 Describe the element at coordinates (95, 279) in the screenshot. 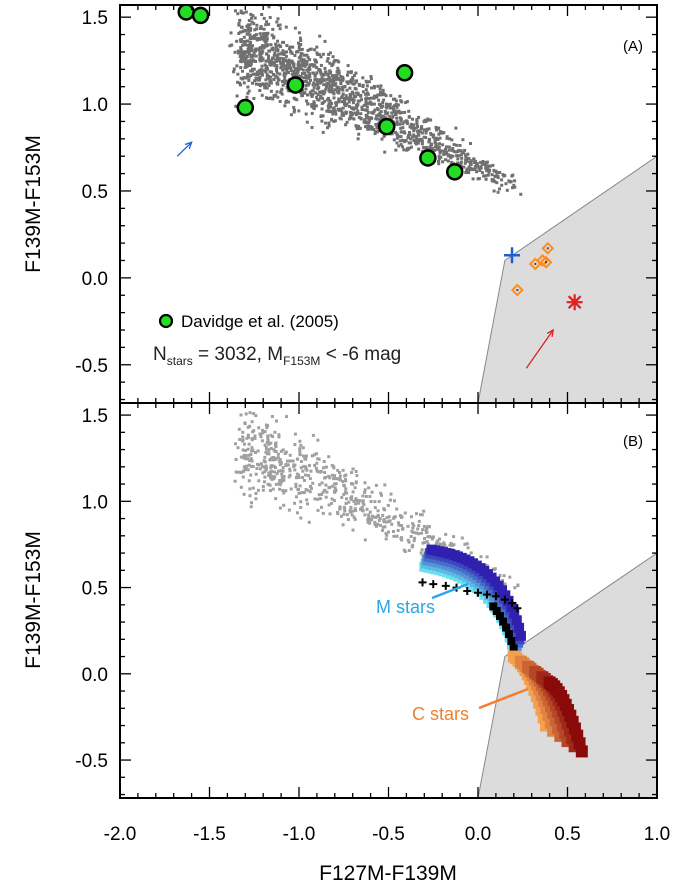

I see `y-tick-label: 0.0` at that location.